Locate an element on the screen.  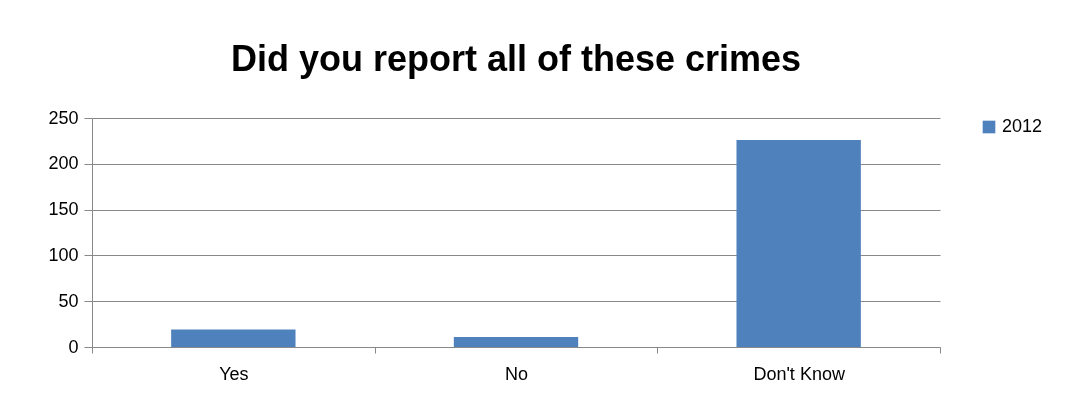
y-tick-label: 50 is located at coordinates (68, 300).